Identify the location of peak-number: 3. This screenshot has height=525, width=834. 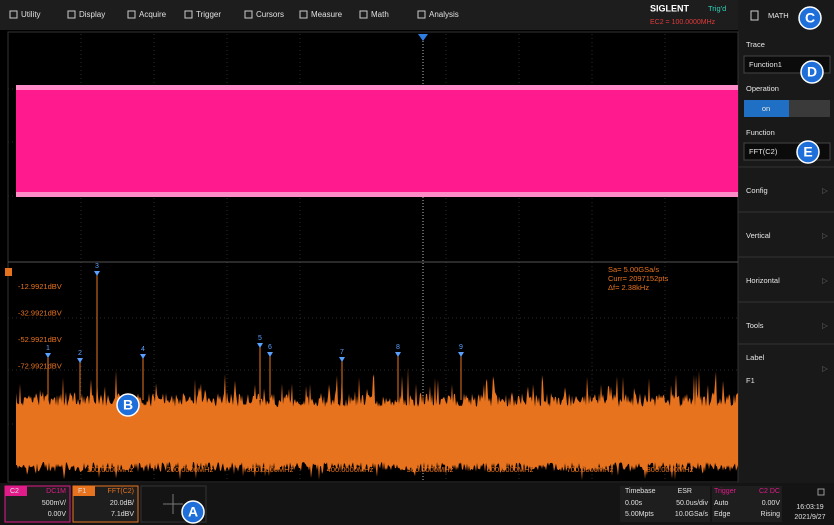
(97, 266).